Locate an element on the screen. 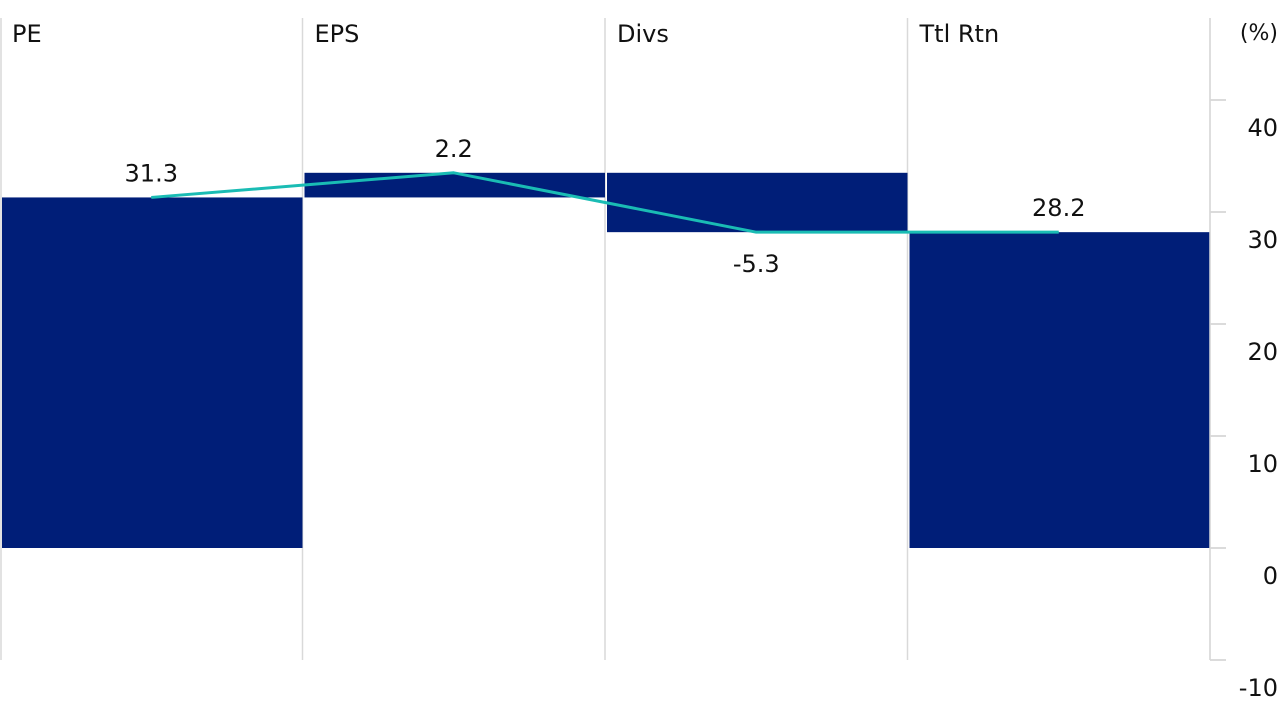 The image size is (1280, 720). y-tick-label: 0 is located at coordinates (1270, 576).